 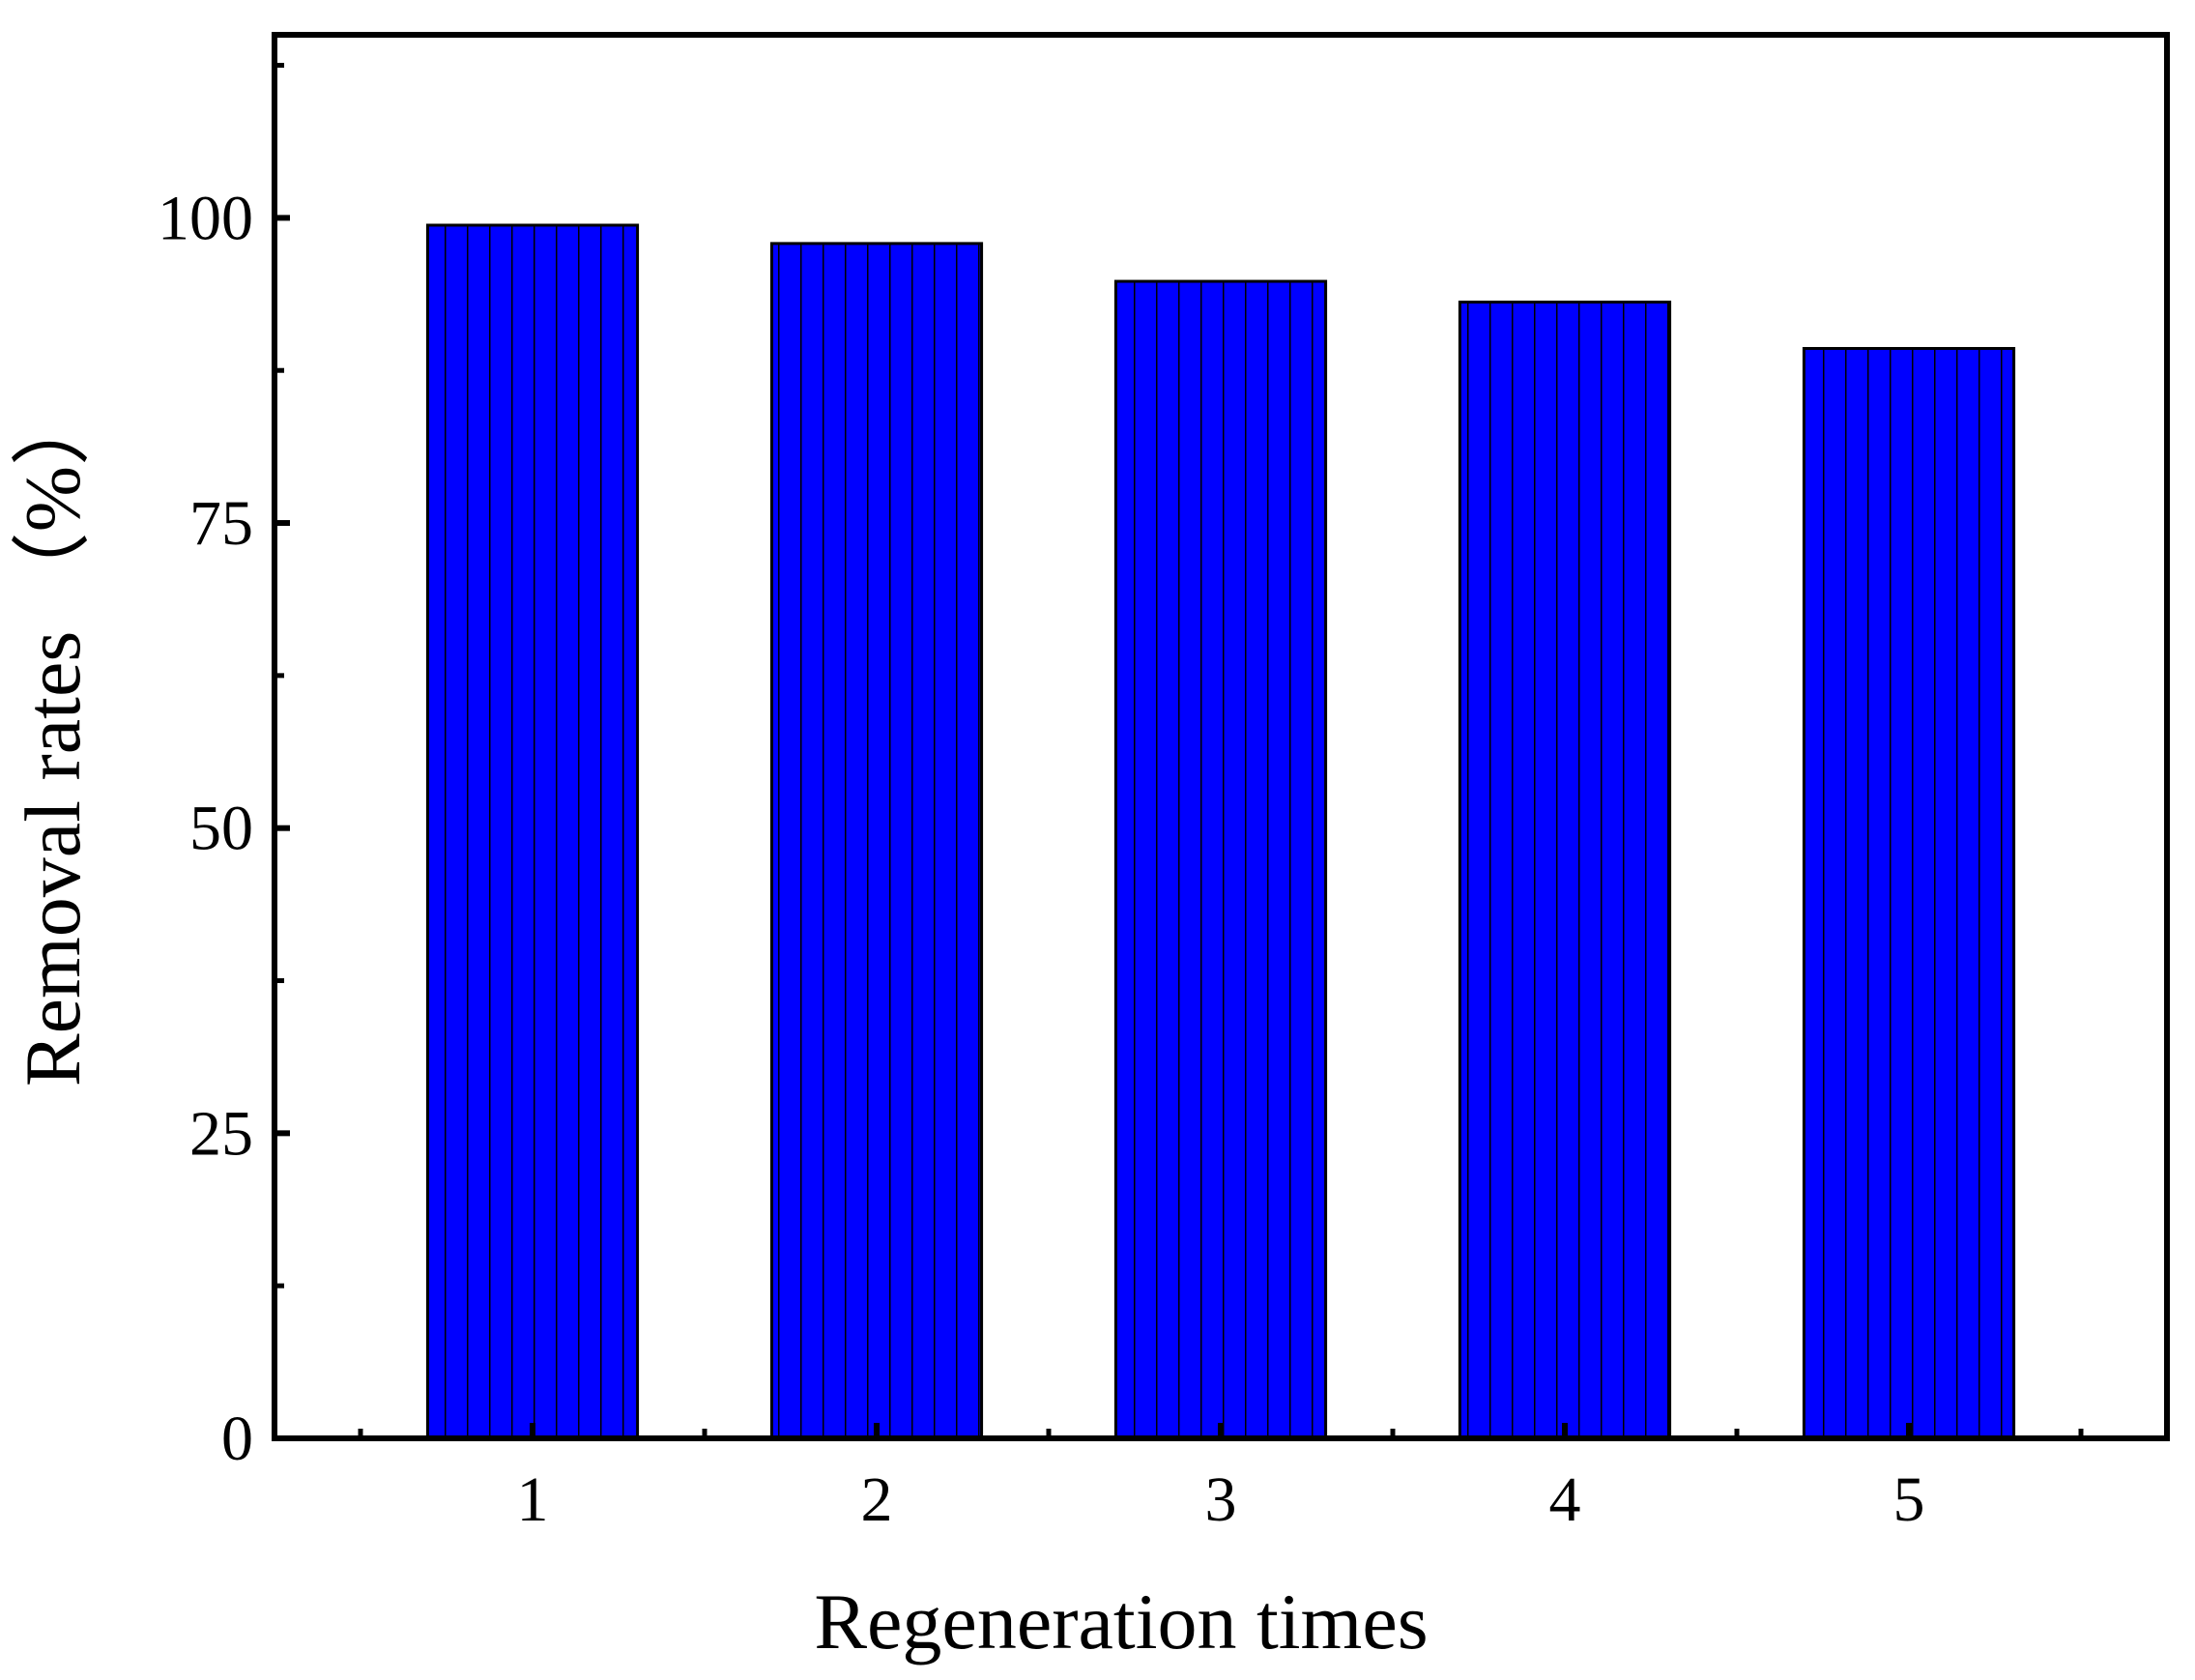 I want to click on y-tick-label: 50, so click(x=221, y=829).